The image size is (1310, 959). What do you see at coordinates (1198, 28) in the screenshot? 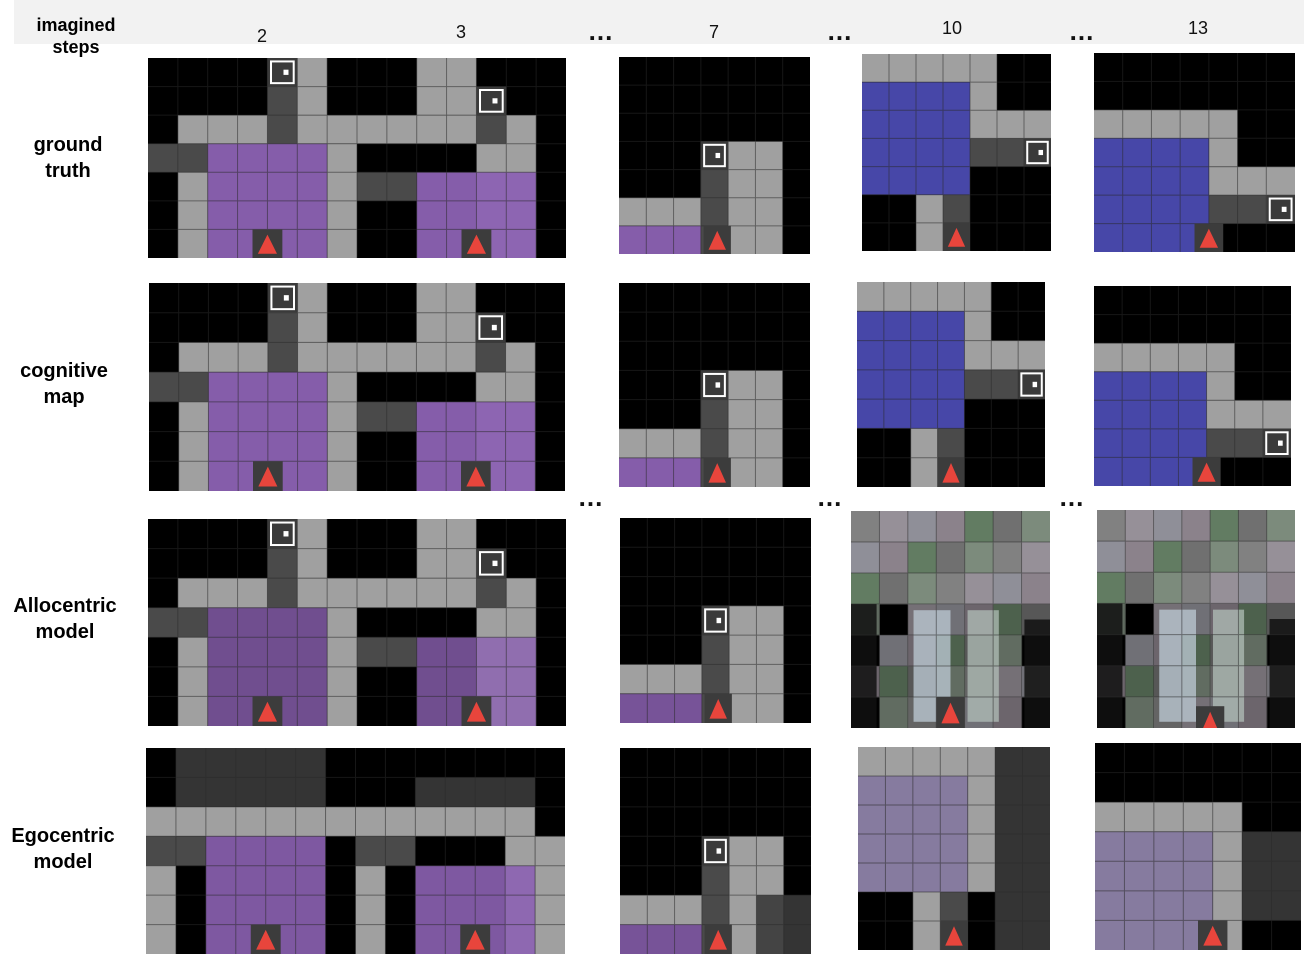
I see `step-label-13: 13` at bounding box center [1198, 28].